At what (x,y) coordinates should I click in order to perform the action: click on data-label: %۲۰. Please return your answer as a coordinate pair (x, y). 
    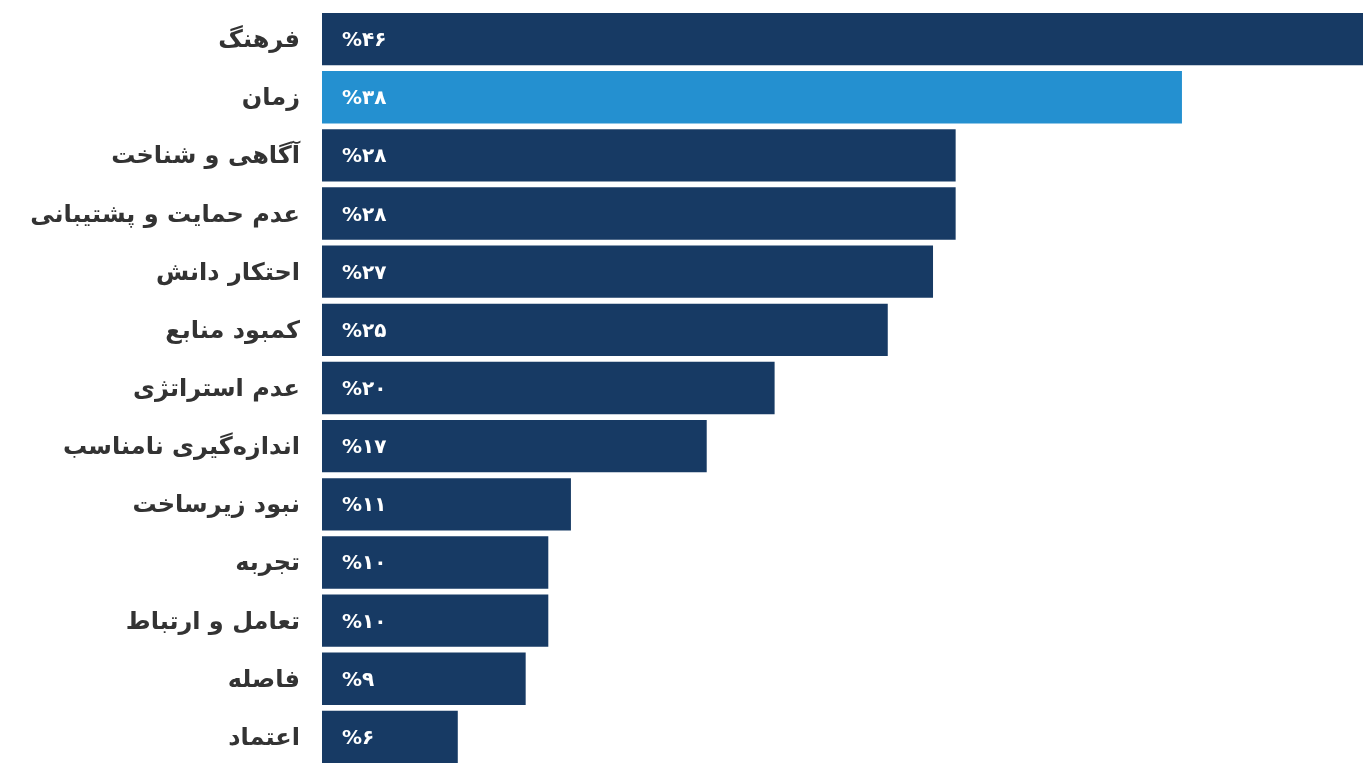
    Looking at the image, I should click on (364, 388).